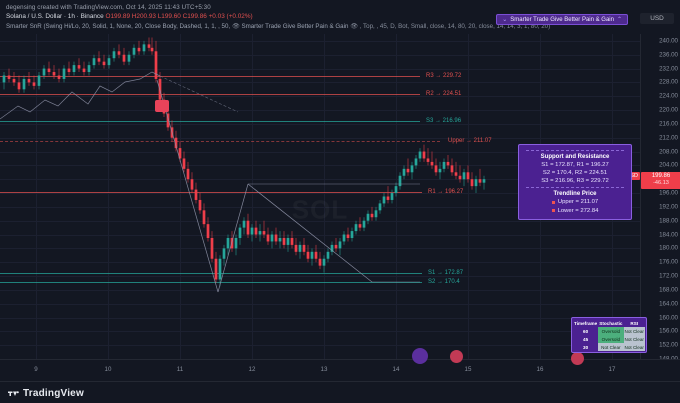  I want to click on eye-icon-2: 👁, so click(354, 26).